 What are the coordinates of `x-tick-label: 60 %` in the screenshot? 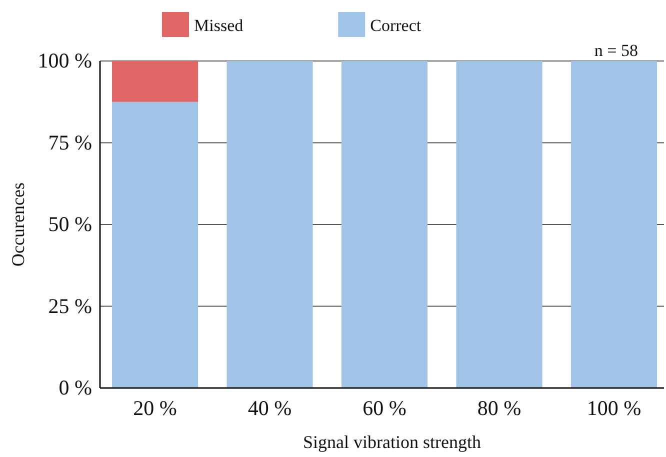 It's located at (384, 408).